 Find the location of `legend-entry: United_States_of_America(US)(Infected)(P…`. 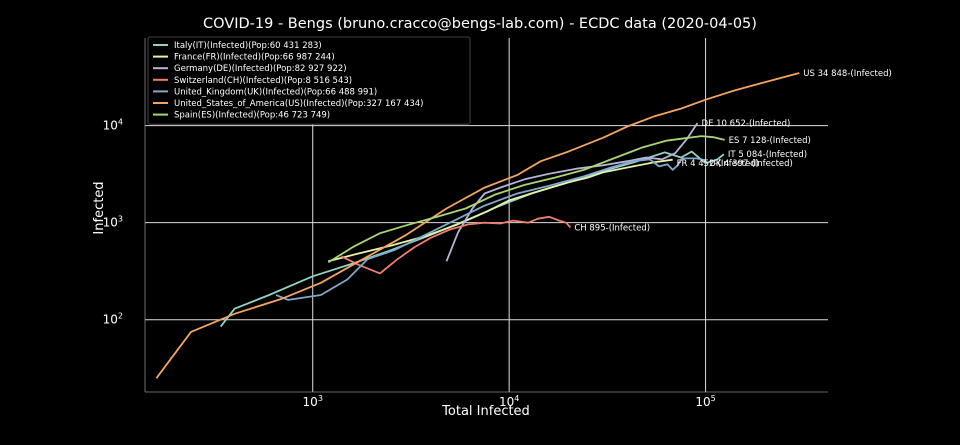

legend-entry: United_States_of_America(US)(Infected)(P… is located at coordinates (298, 104).